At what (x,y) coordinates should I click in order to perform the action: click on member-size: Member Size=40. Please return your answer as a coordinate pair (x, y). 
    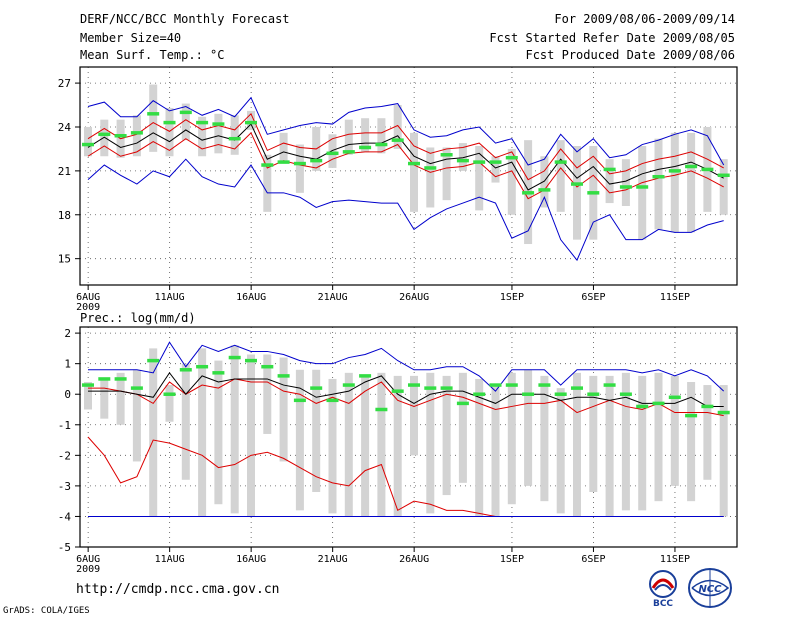
    Looking at the image, I should click on (131, 38).